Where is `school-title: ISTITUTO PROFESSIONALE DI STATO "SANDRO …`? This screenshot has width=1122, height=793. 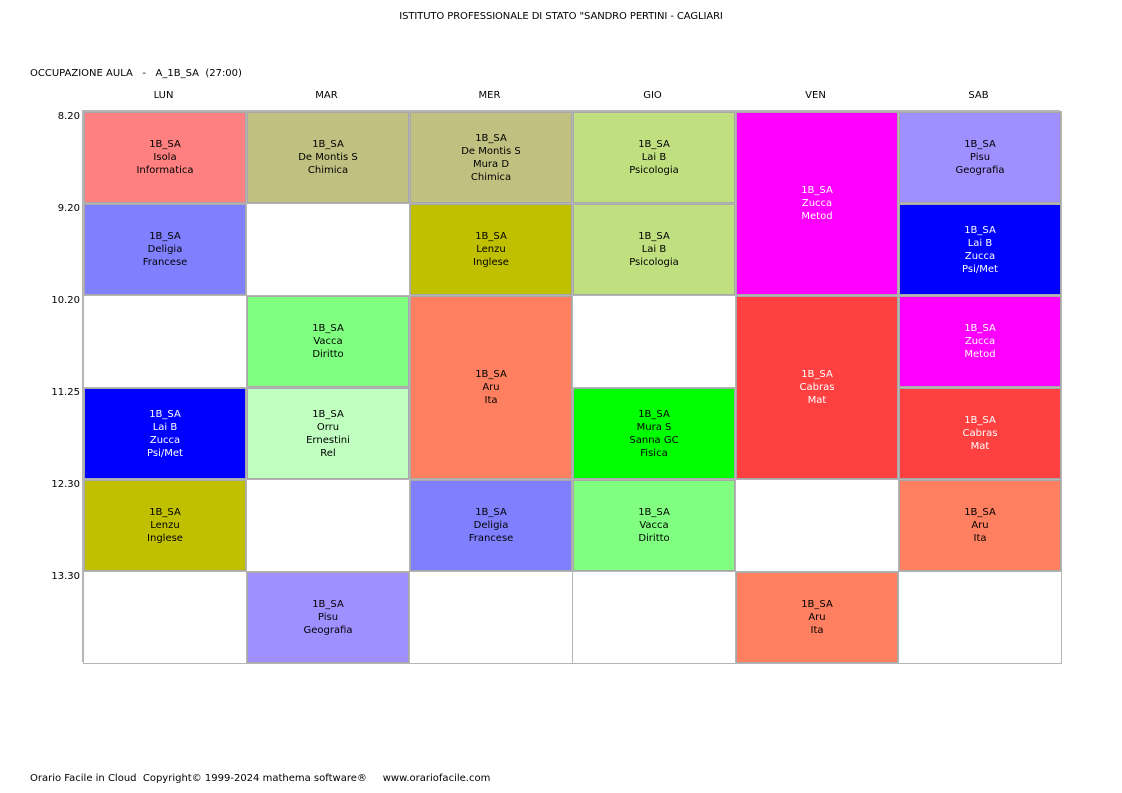
school-title: ISTITUTO PROFESSIONALE DI STATO "SANDRO … is located at coordinates (561, 16).